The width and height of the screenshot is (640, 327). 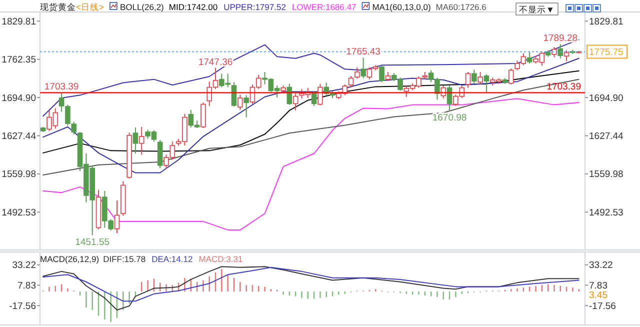 I want to click on annotation: 1451.55, so click(x=92, y=242).